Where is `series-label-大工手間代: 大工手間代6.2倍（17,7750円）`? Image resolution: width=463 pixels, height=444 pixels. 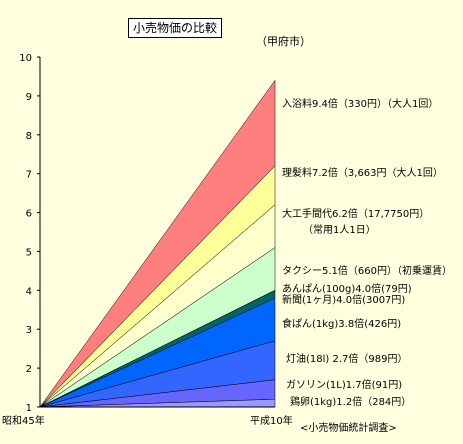 series-label-大工手間代: 大工手間代6.2倍（17,7750円） is located at coordinates (355, 213).